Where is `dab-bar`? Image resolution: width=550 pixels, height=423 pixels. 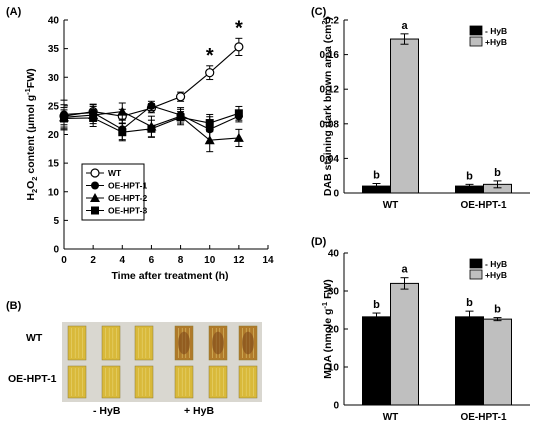 dab-bar is located at coordinates (404, 116).